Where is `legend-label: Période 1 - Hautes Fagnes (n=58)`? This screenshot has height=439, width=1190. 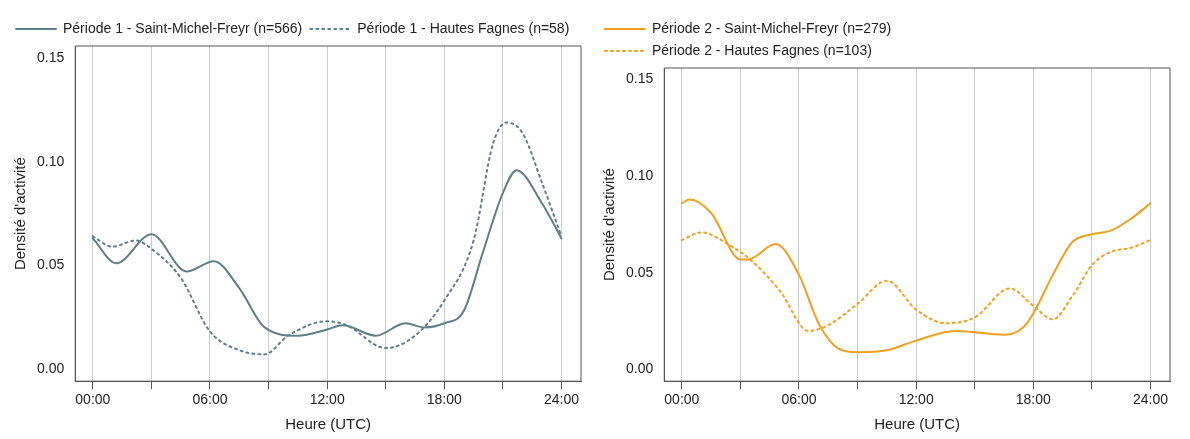 legend-label: Période 1 - Hautes Fagnes (n=58) is located at coordinates (463, 27).